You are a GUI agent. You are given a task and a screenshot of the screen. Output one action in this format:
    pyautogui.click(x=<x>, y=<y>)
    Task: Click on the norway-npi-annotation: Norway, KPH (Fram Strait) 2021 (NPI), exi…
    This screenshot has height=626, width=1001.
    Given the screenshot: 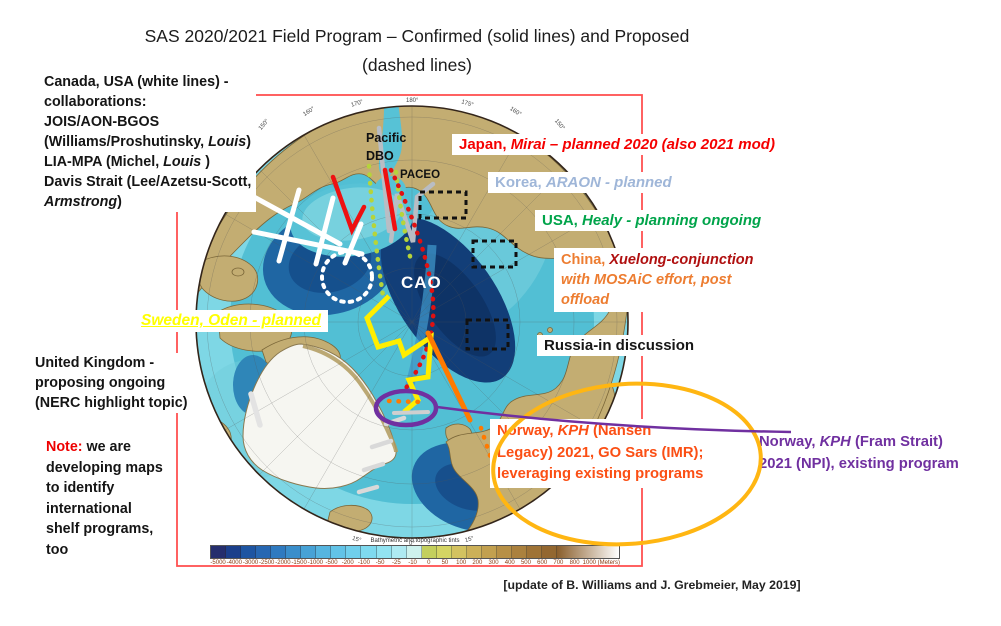 What is the action you would take?
    pyautogui.click(x=859, y=453)
    